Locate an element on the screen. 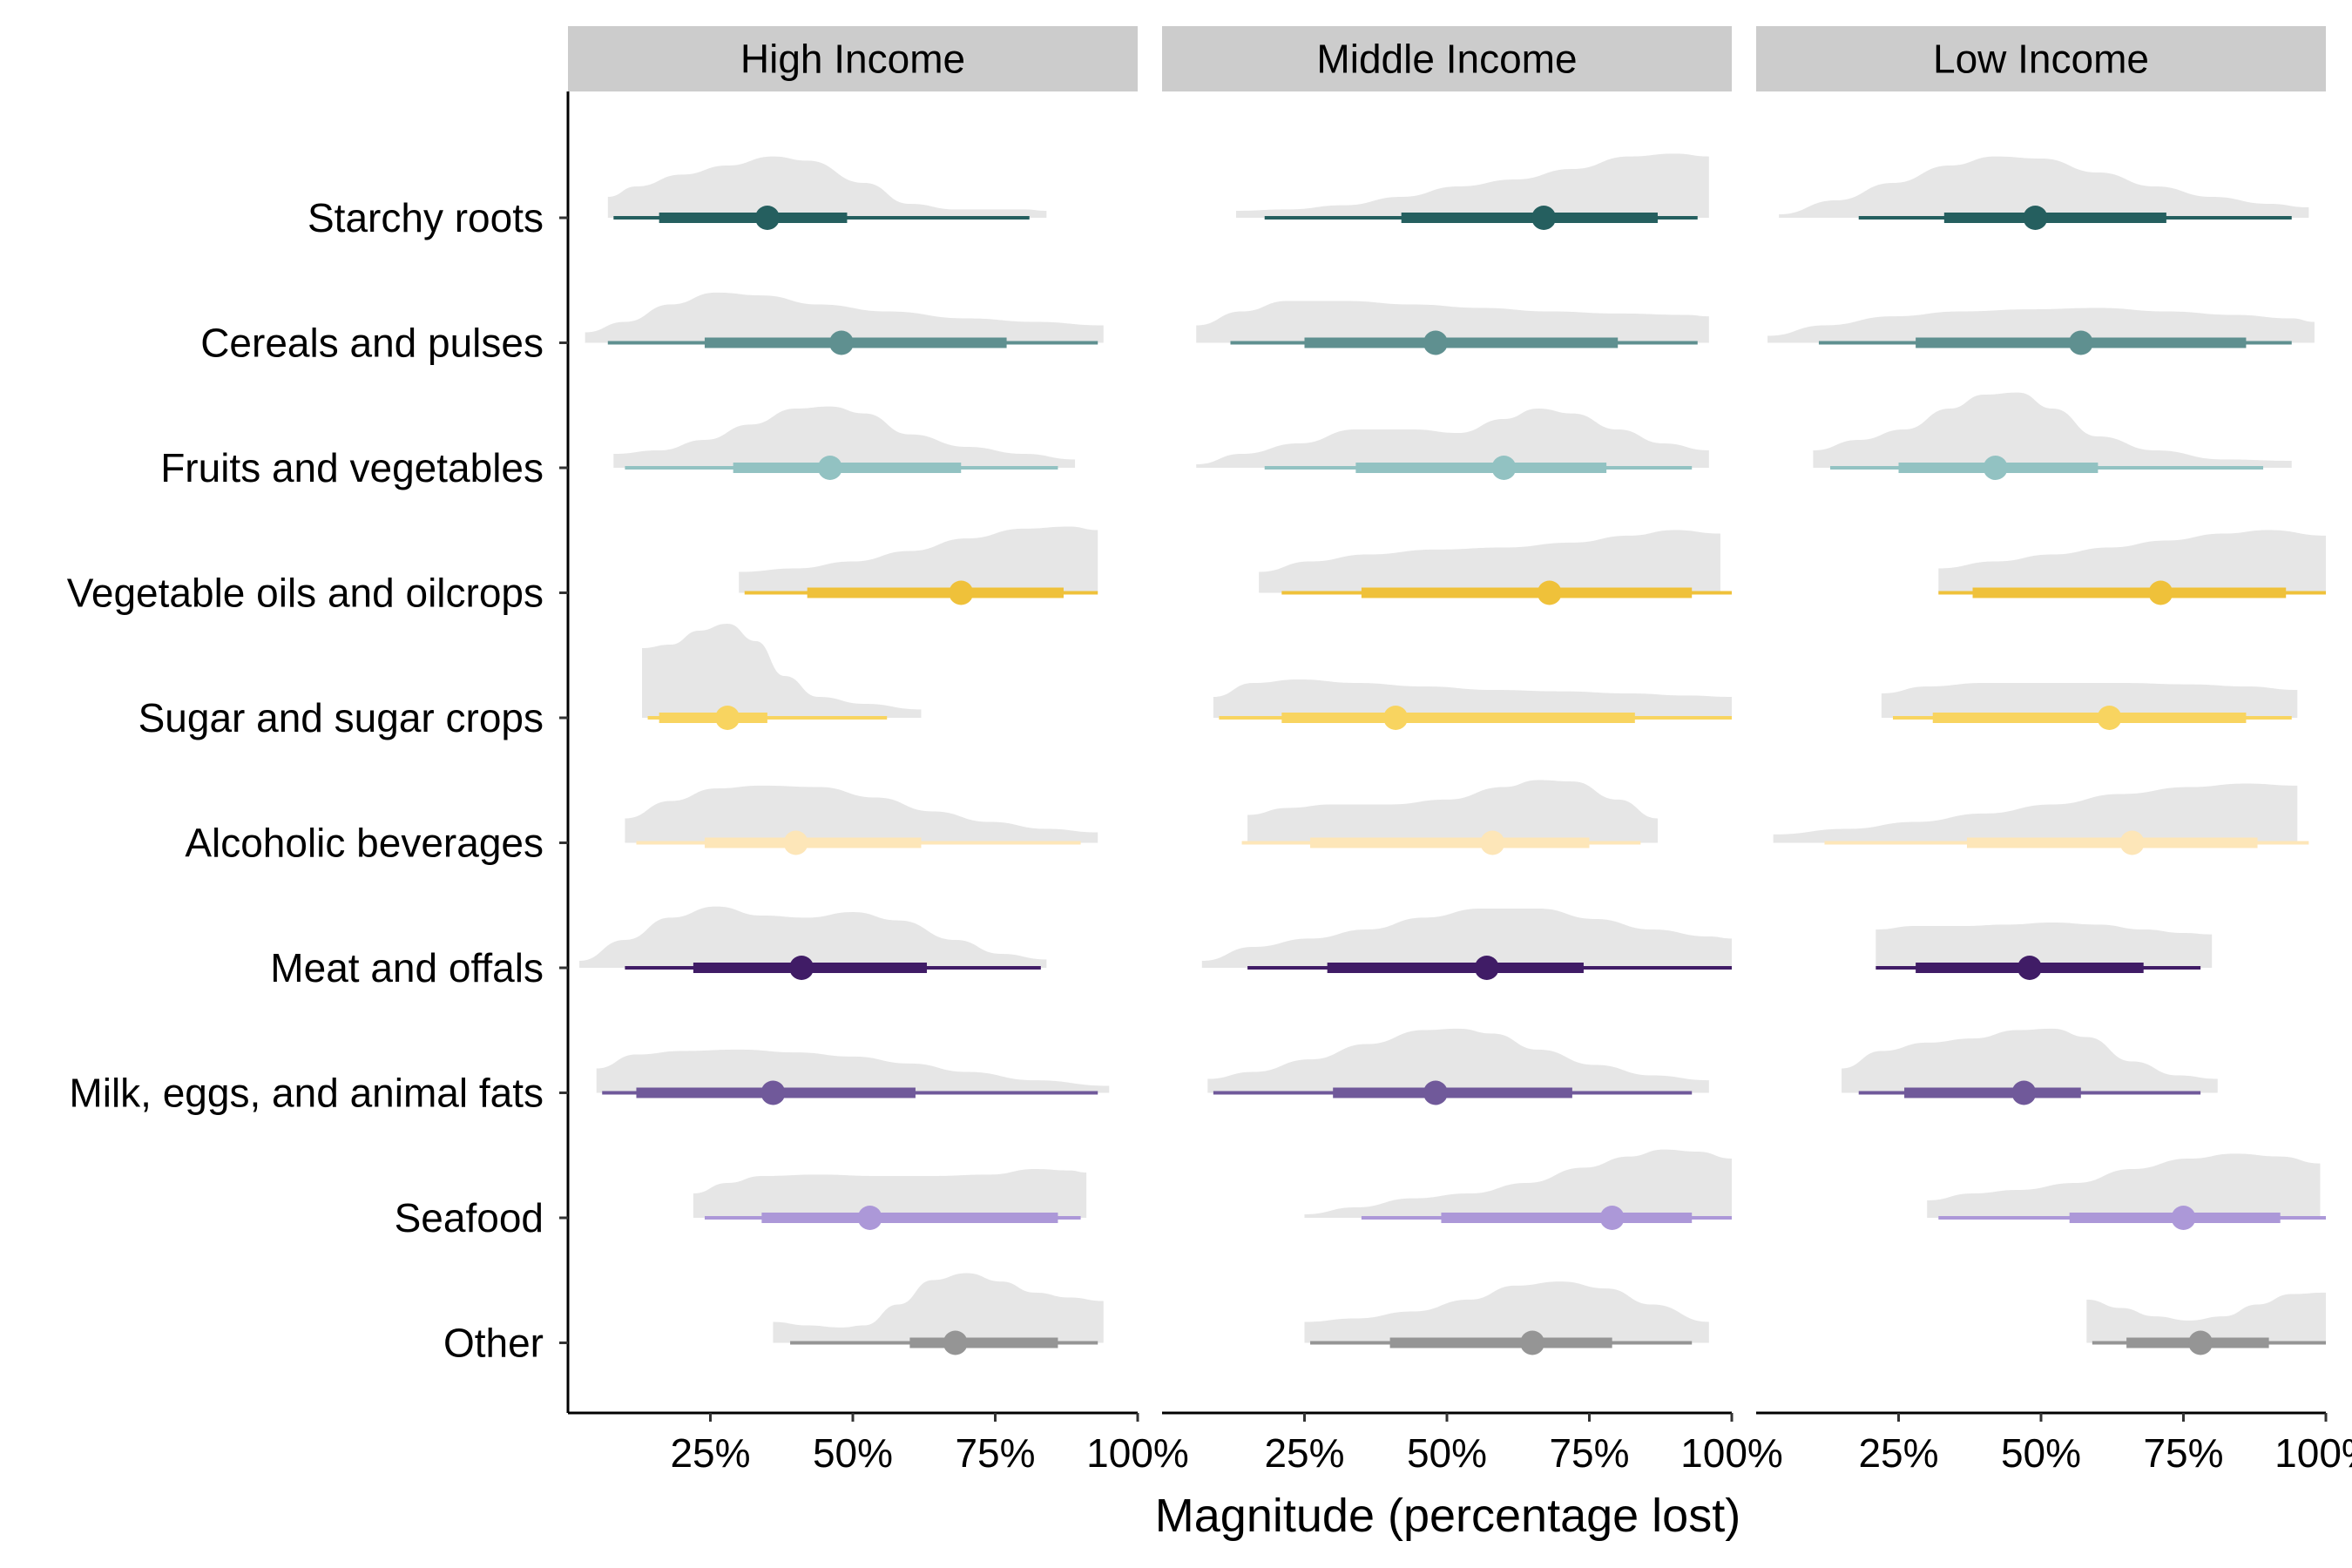 The height and width of the screenshot is (1568, 2352). median-point-middle-income-vegetable-oils-and-oilcrops is located at coordinates (1549, 592).